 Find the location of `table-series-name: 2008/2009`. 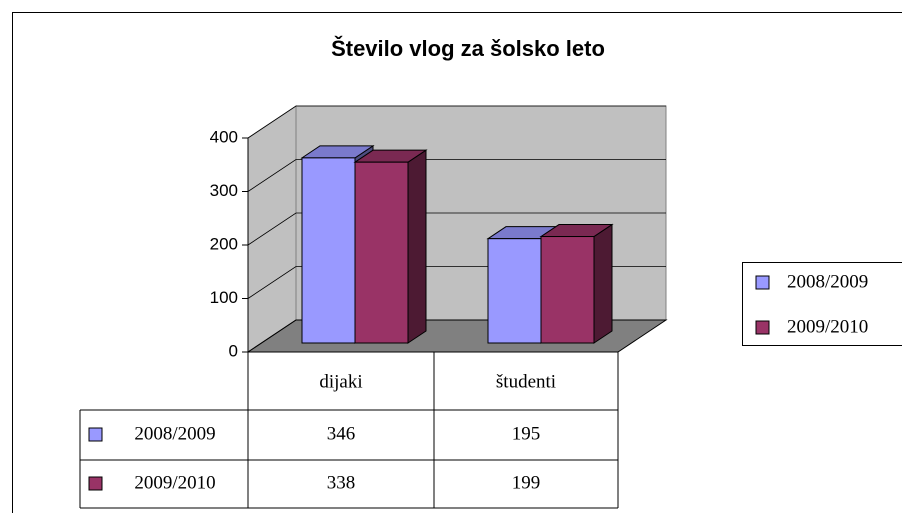

table-series-name: 2008/2009 is located at coordinates (174, 433).